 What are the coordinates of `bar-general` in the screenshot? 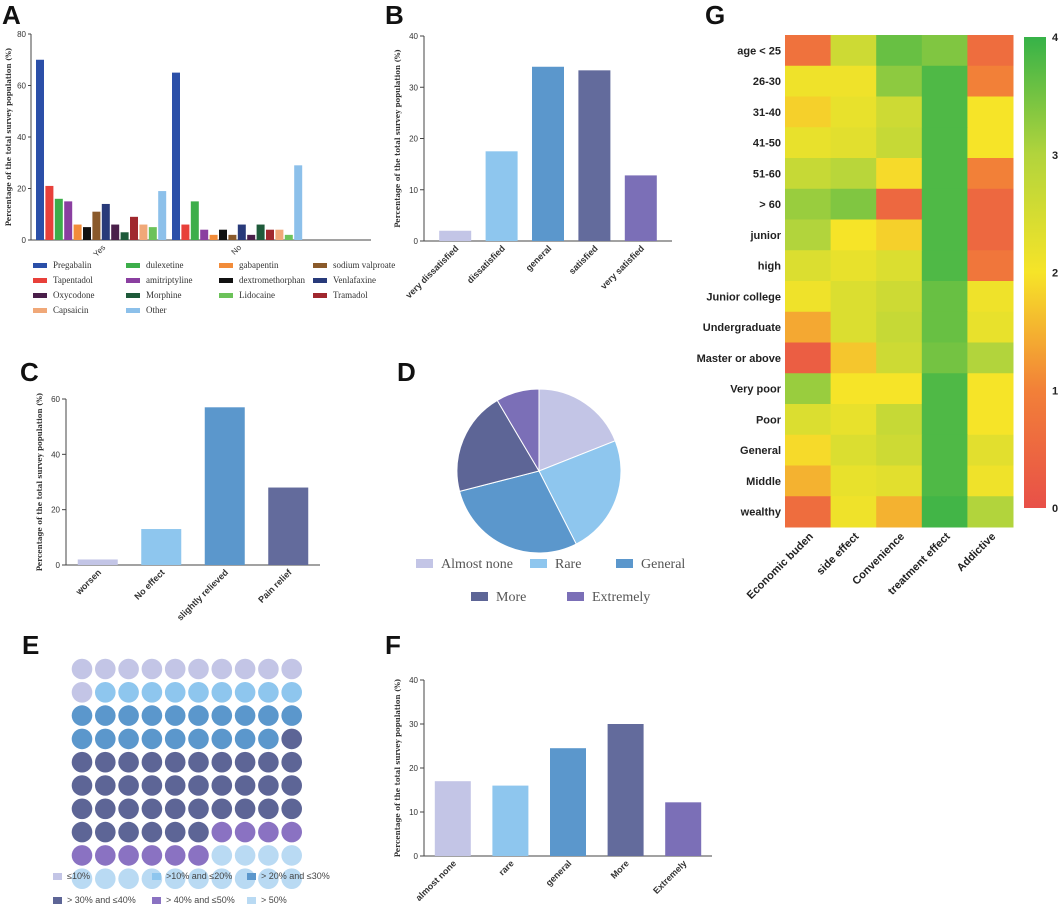 It's located at (548, 153).